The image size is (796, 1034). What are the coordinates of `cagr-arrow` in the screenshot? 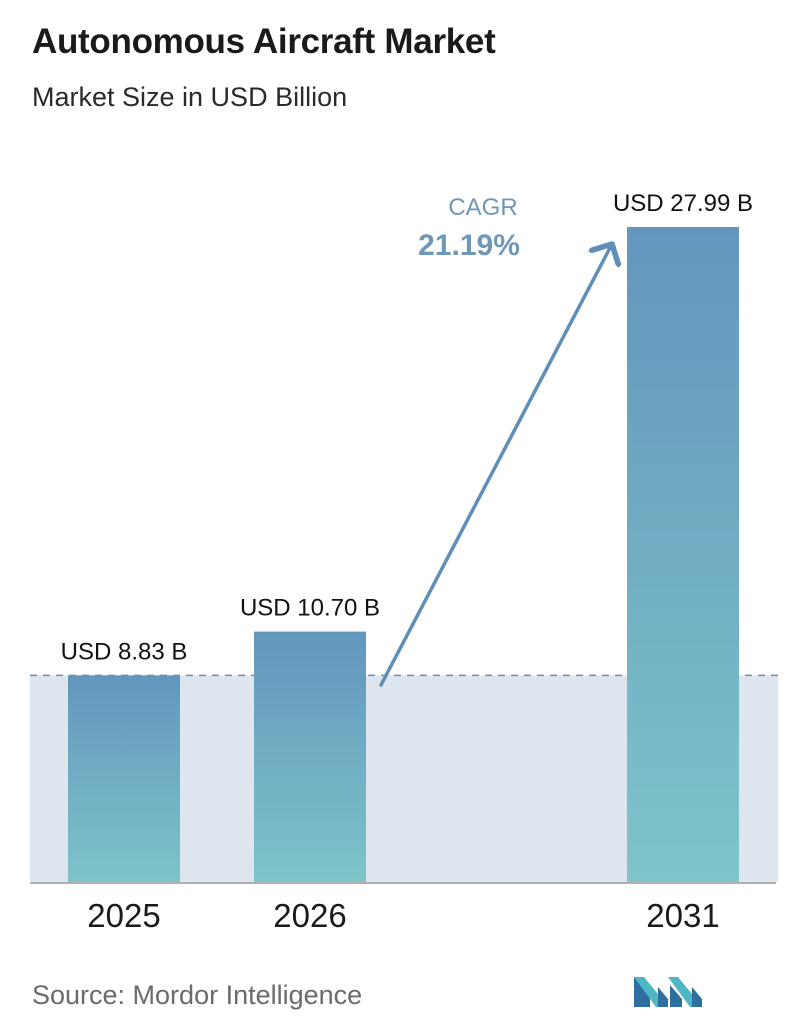 It's located at (495, 465).